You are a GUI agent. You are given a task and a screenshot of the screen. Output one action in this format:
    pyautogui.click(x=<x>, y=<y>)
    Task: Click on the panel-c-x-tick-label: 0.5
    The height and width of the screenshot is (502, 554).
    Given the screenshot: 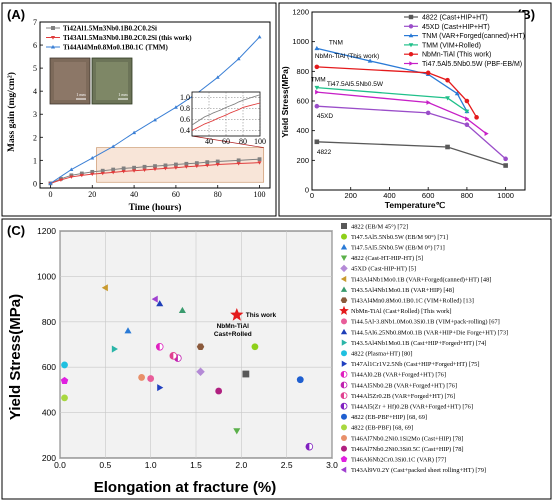 What is the action you would take?
    pyautogui.click(x=105, y=465)
    